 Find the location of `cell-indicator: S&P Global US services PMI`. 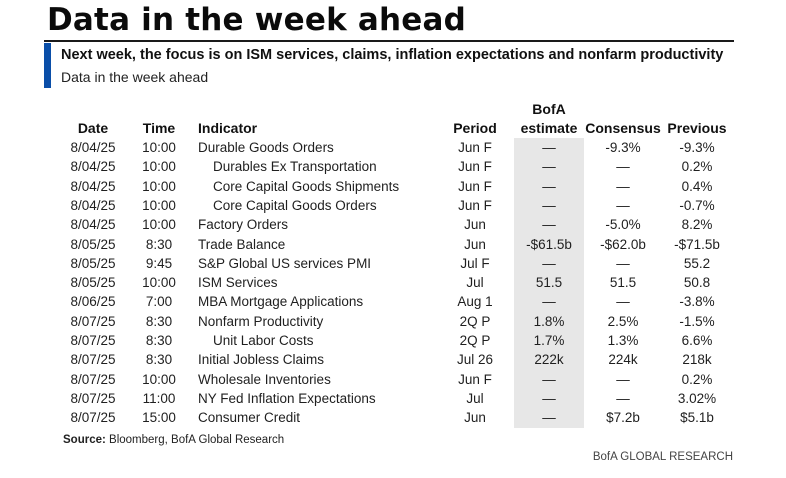

cell-indicator: S&P Global US services PMI is located at coordinates (285, 263).